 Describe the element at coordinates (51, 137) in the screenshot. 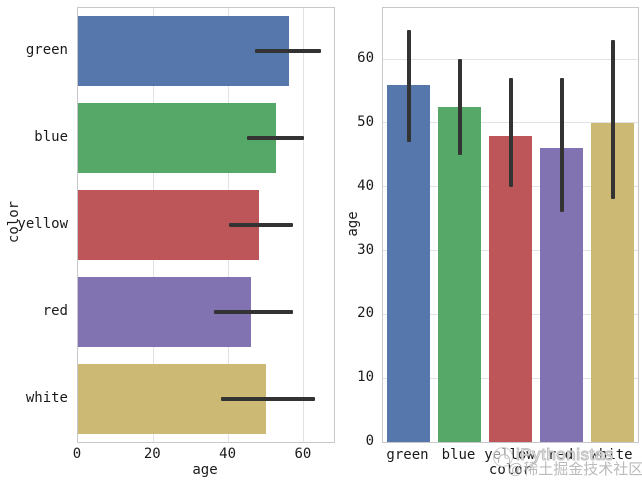

I see `y-category-label-blue: blue` at that location.